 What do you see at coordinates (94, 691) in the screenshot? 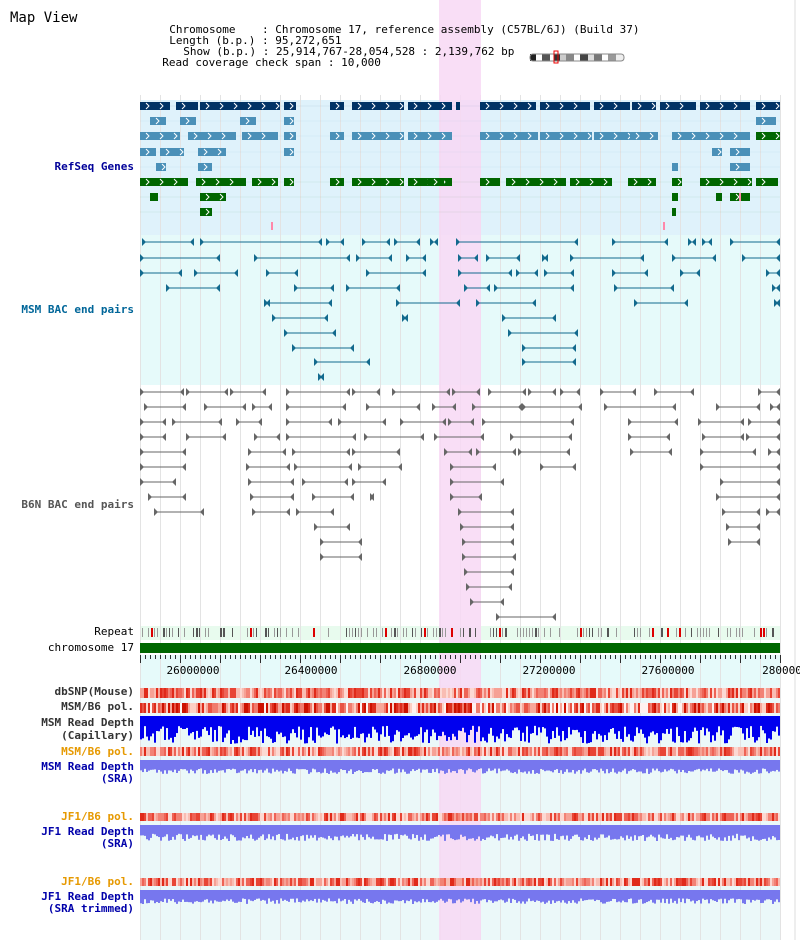
I see `dbsnp-label: dbSNP(Mouse)` at bounding box center [94, 691].